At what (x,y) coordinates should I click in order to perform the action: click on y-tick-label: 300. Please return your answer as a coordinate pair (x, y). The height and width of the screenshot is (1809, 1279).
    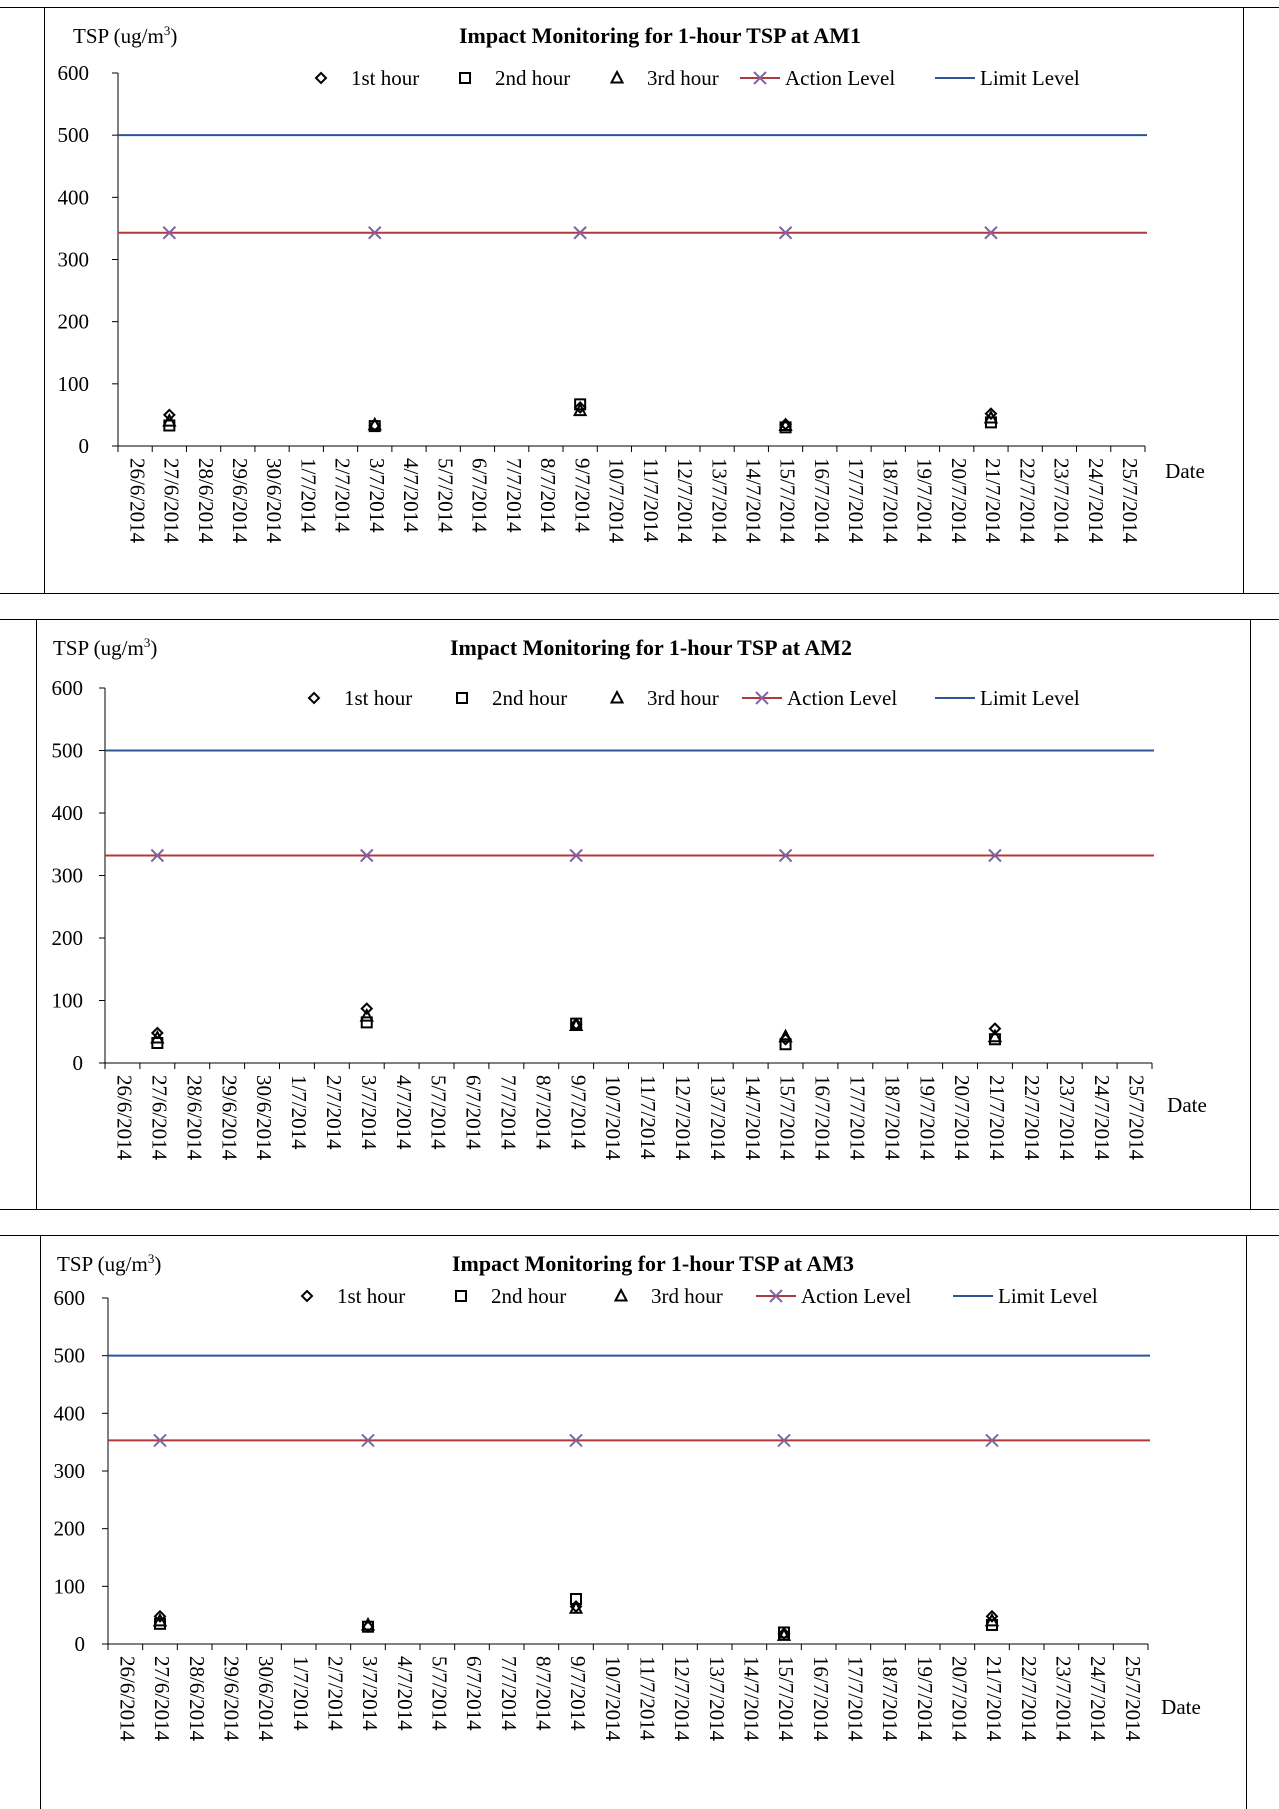
    Looking at the image, I should click on (68, 876).